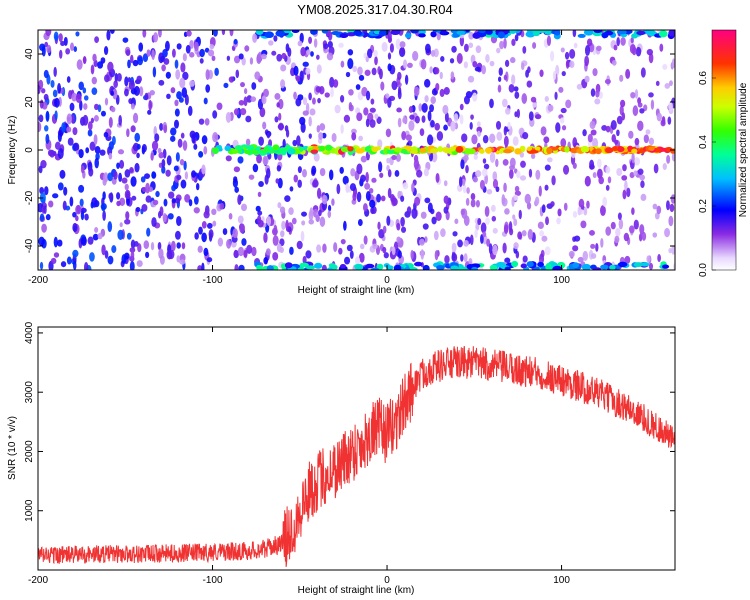  Describe the element at coordinates (356, 590) in the screenshot. I see `snr-x-label: Height of straight line (km)` at that location.